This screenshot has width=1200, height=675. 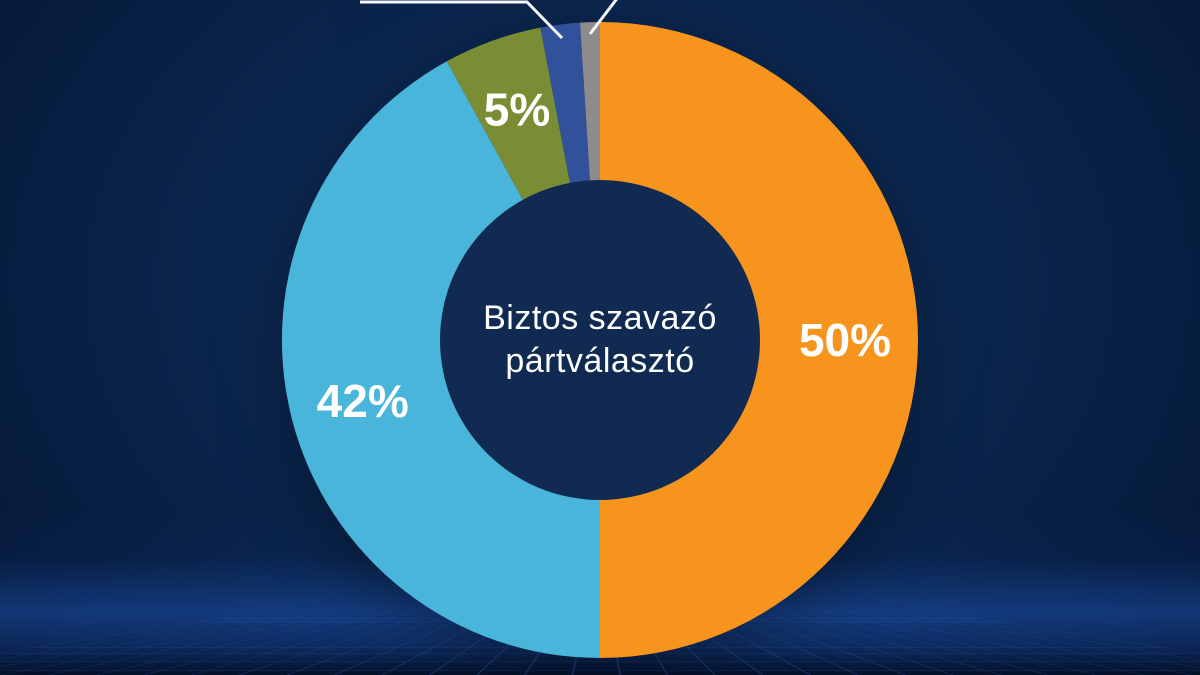 I want to click on slice-label-olive-green: 5%, so click(x=517, y=110).